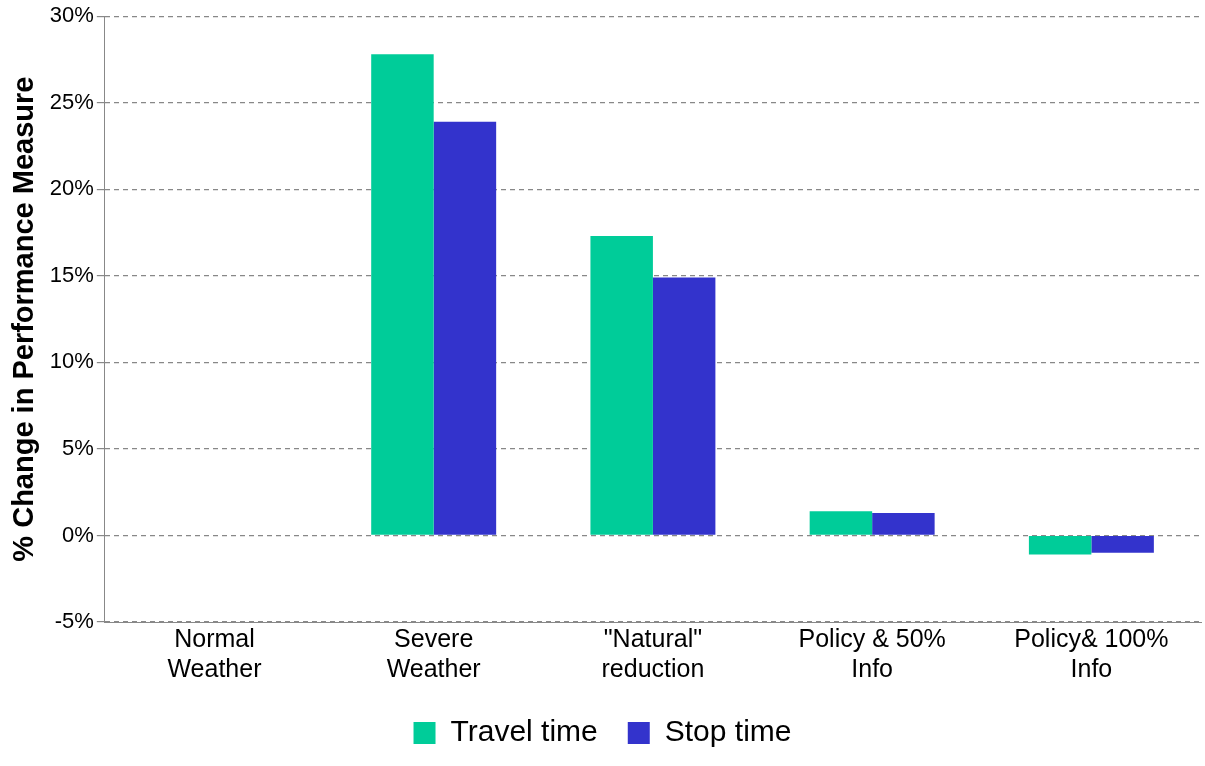 Image resolution: width=1205 pixels, height=766 pixels. Describe the element at coordinates (78, 447) in the screenshot. I see `y-tick-label: 5%` at that location.